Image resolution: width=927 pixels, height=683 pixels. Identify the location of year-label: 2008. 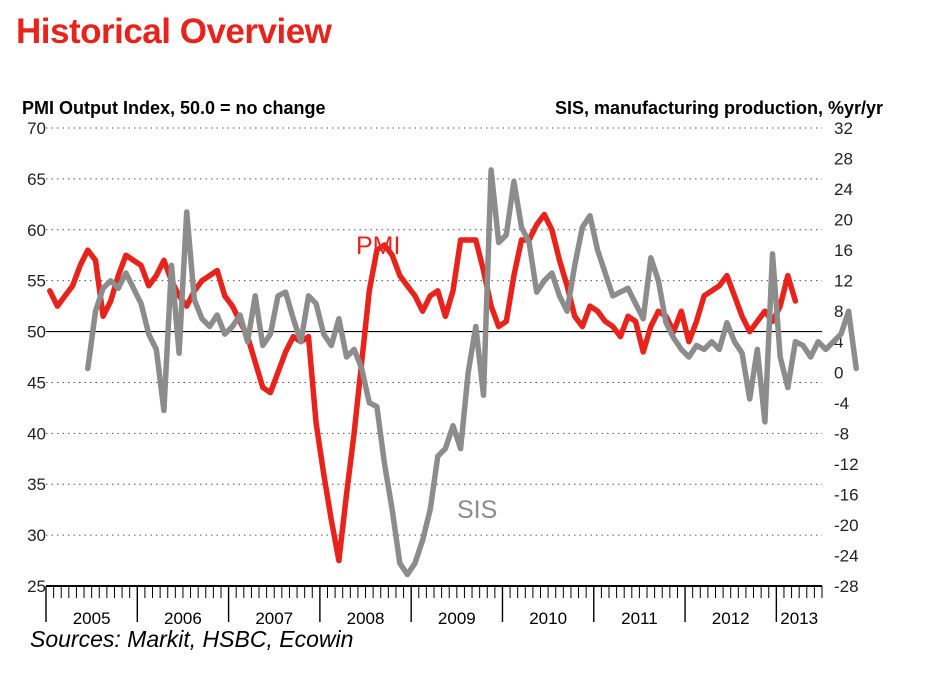
(366, 618).